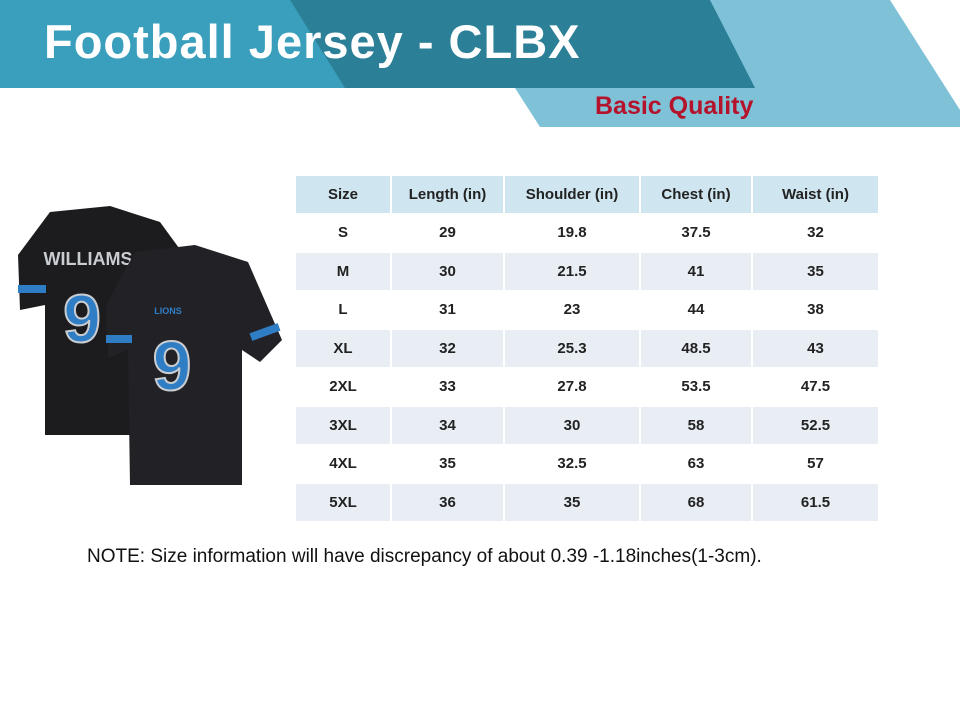  What do you see at coordinates (572, 271) in the screenshot?
I see `table-cell: 21.5` at bounding box center [572, 271].